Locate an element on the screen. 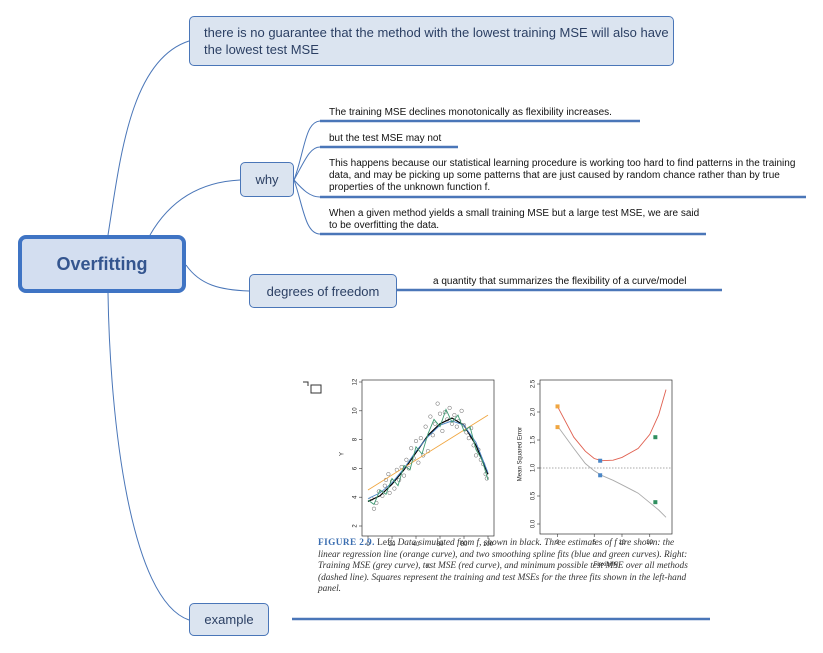  left-x-tick-label: 20 is located at coordinates (392, 545).